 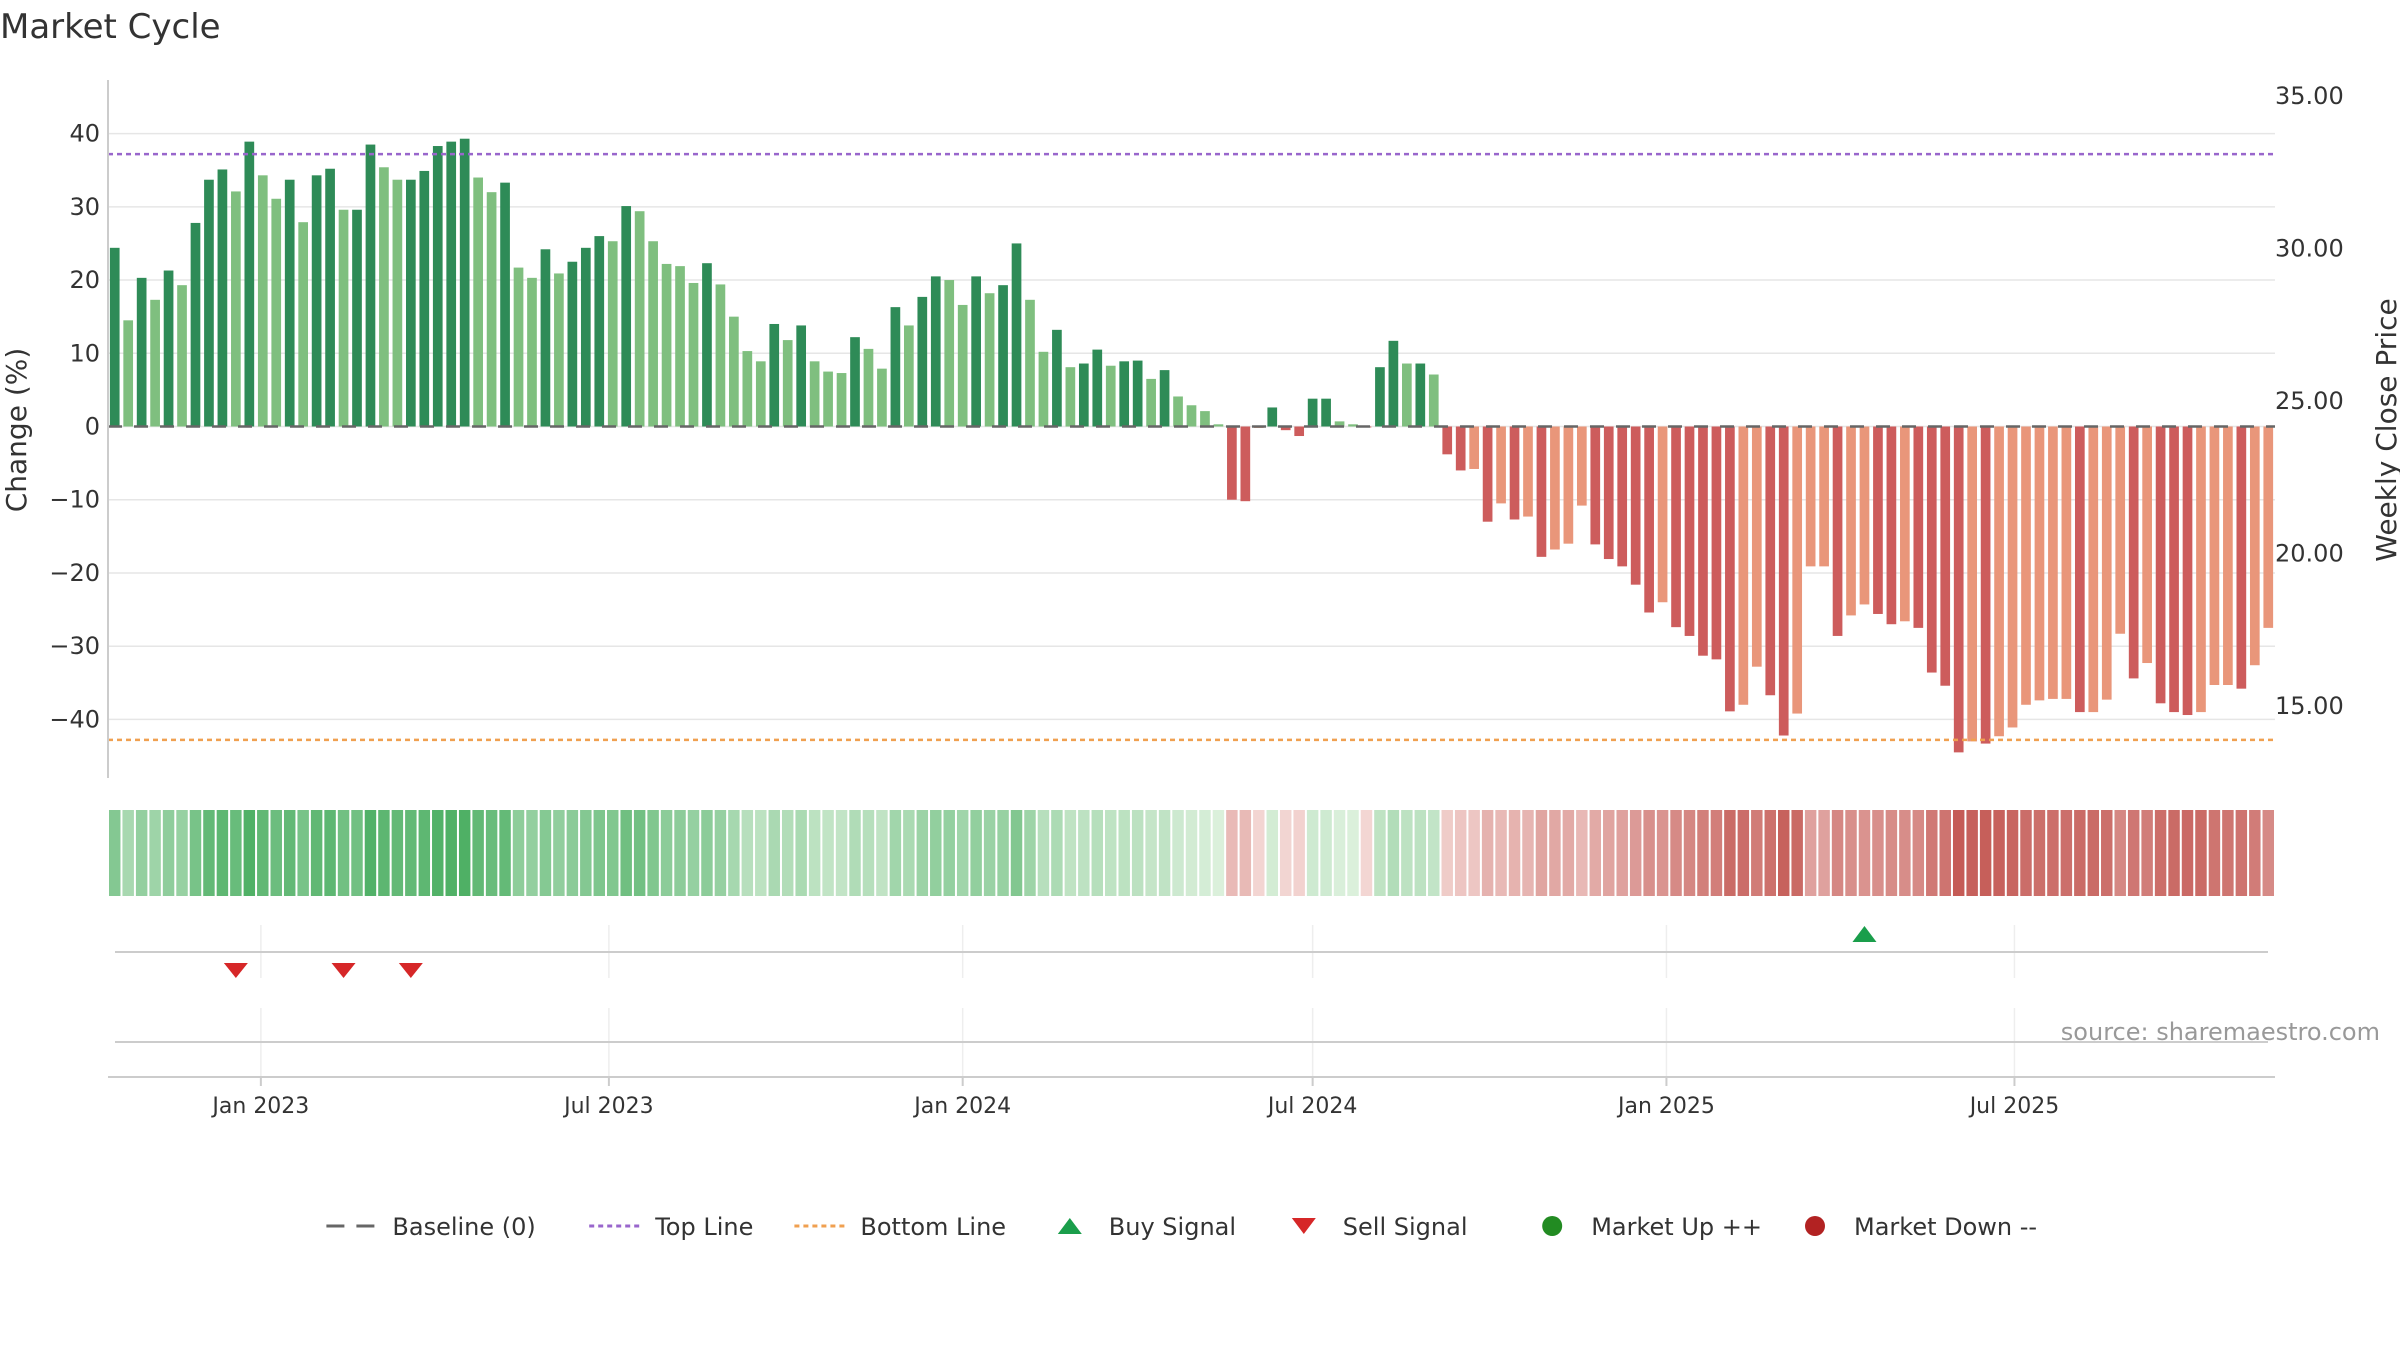 What do you see at coordinates (1303, 1226) in the screenshot?
I see `legend-marker-triangle-down` at bounding box center [1303, 1226].